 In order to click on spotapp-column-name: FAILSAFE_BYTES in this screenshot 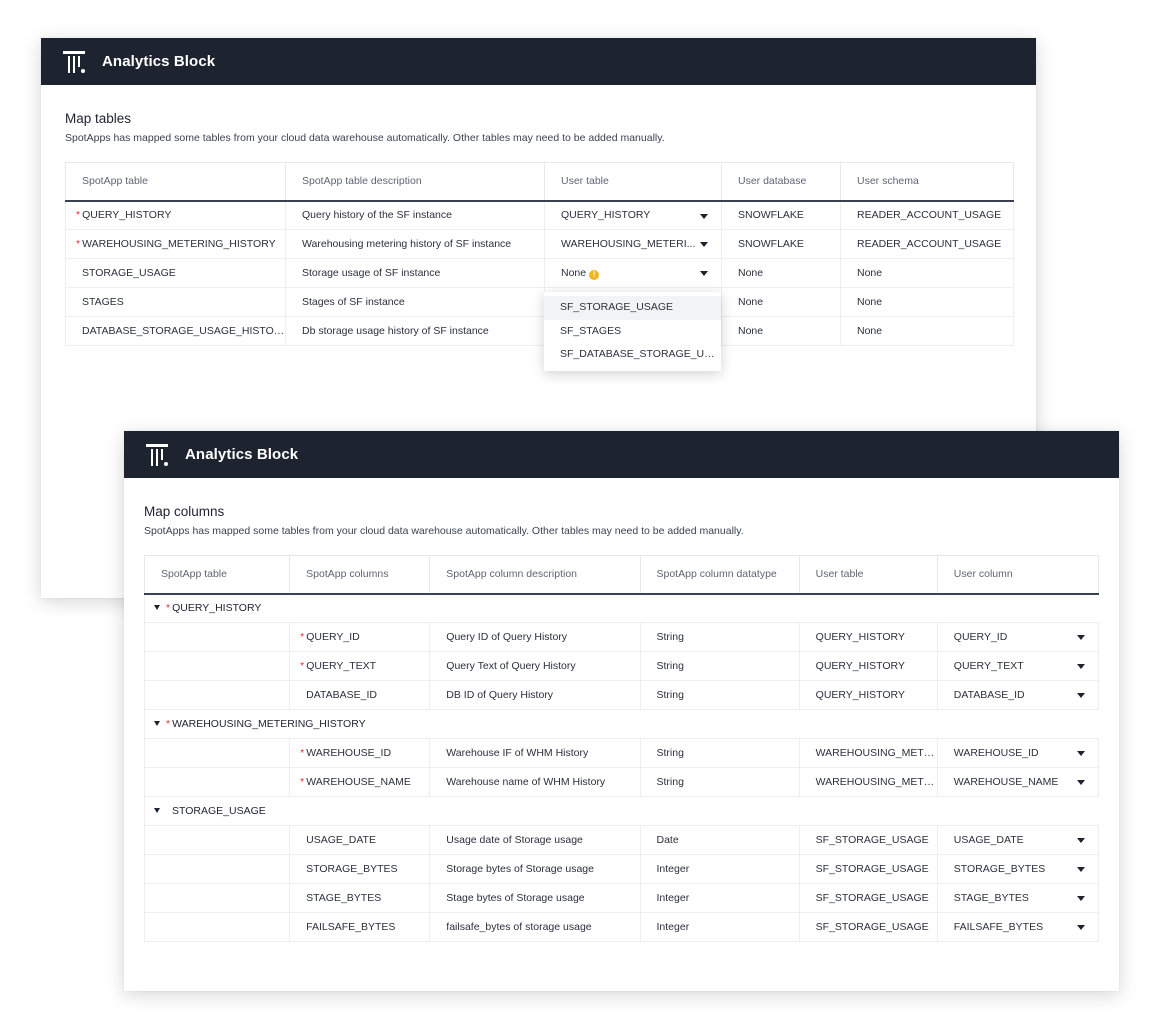, I will do `click(351, 927)`.